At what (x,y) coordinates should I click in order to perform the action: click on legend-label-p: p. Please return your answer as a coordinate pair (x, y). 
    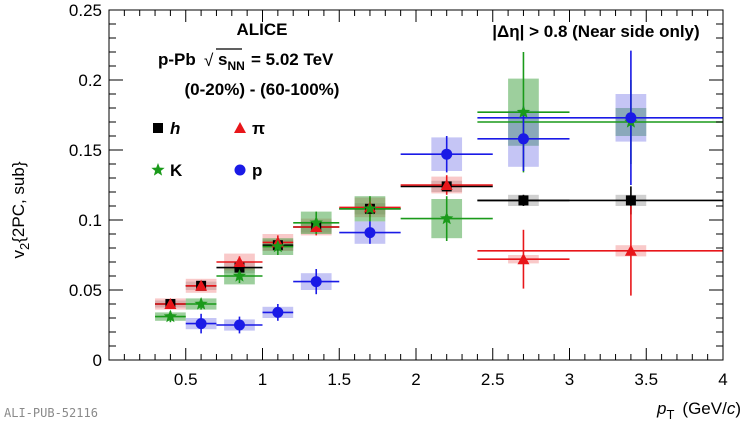
    Looking at the image, I should click on (257, 170).